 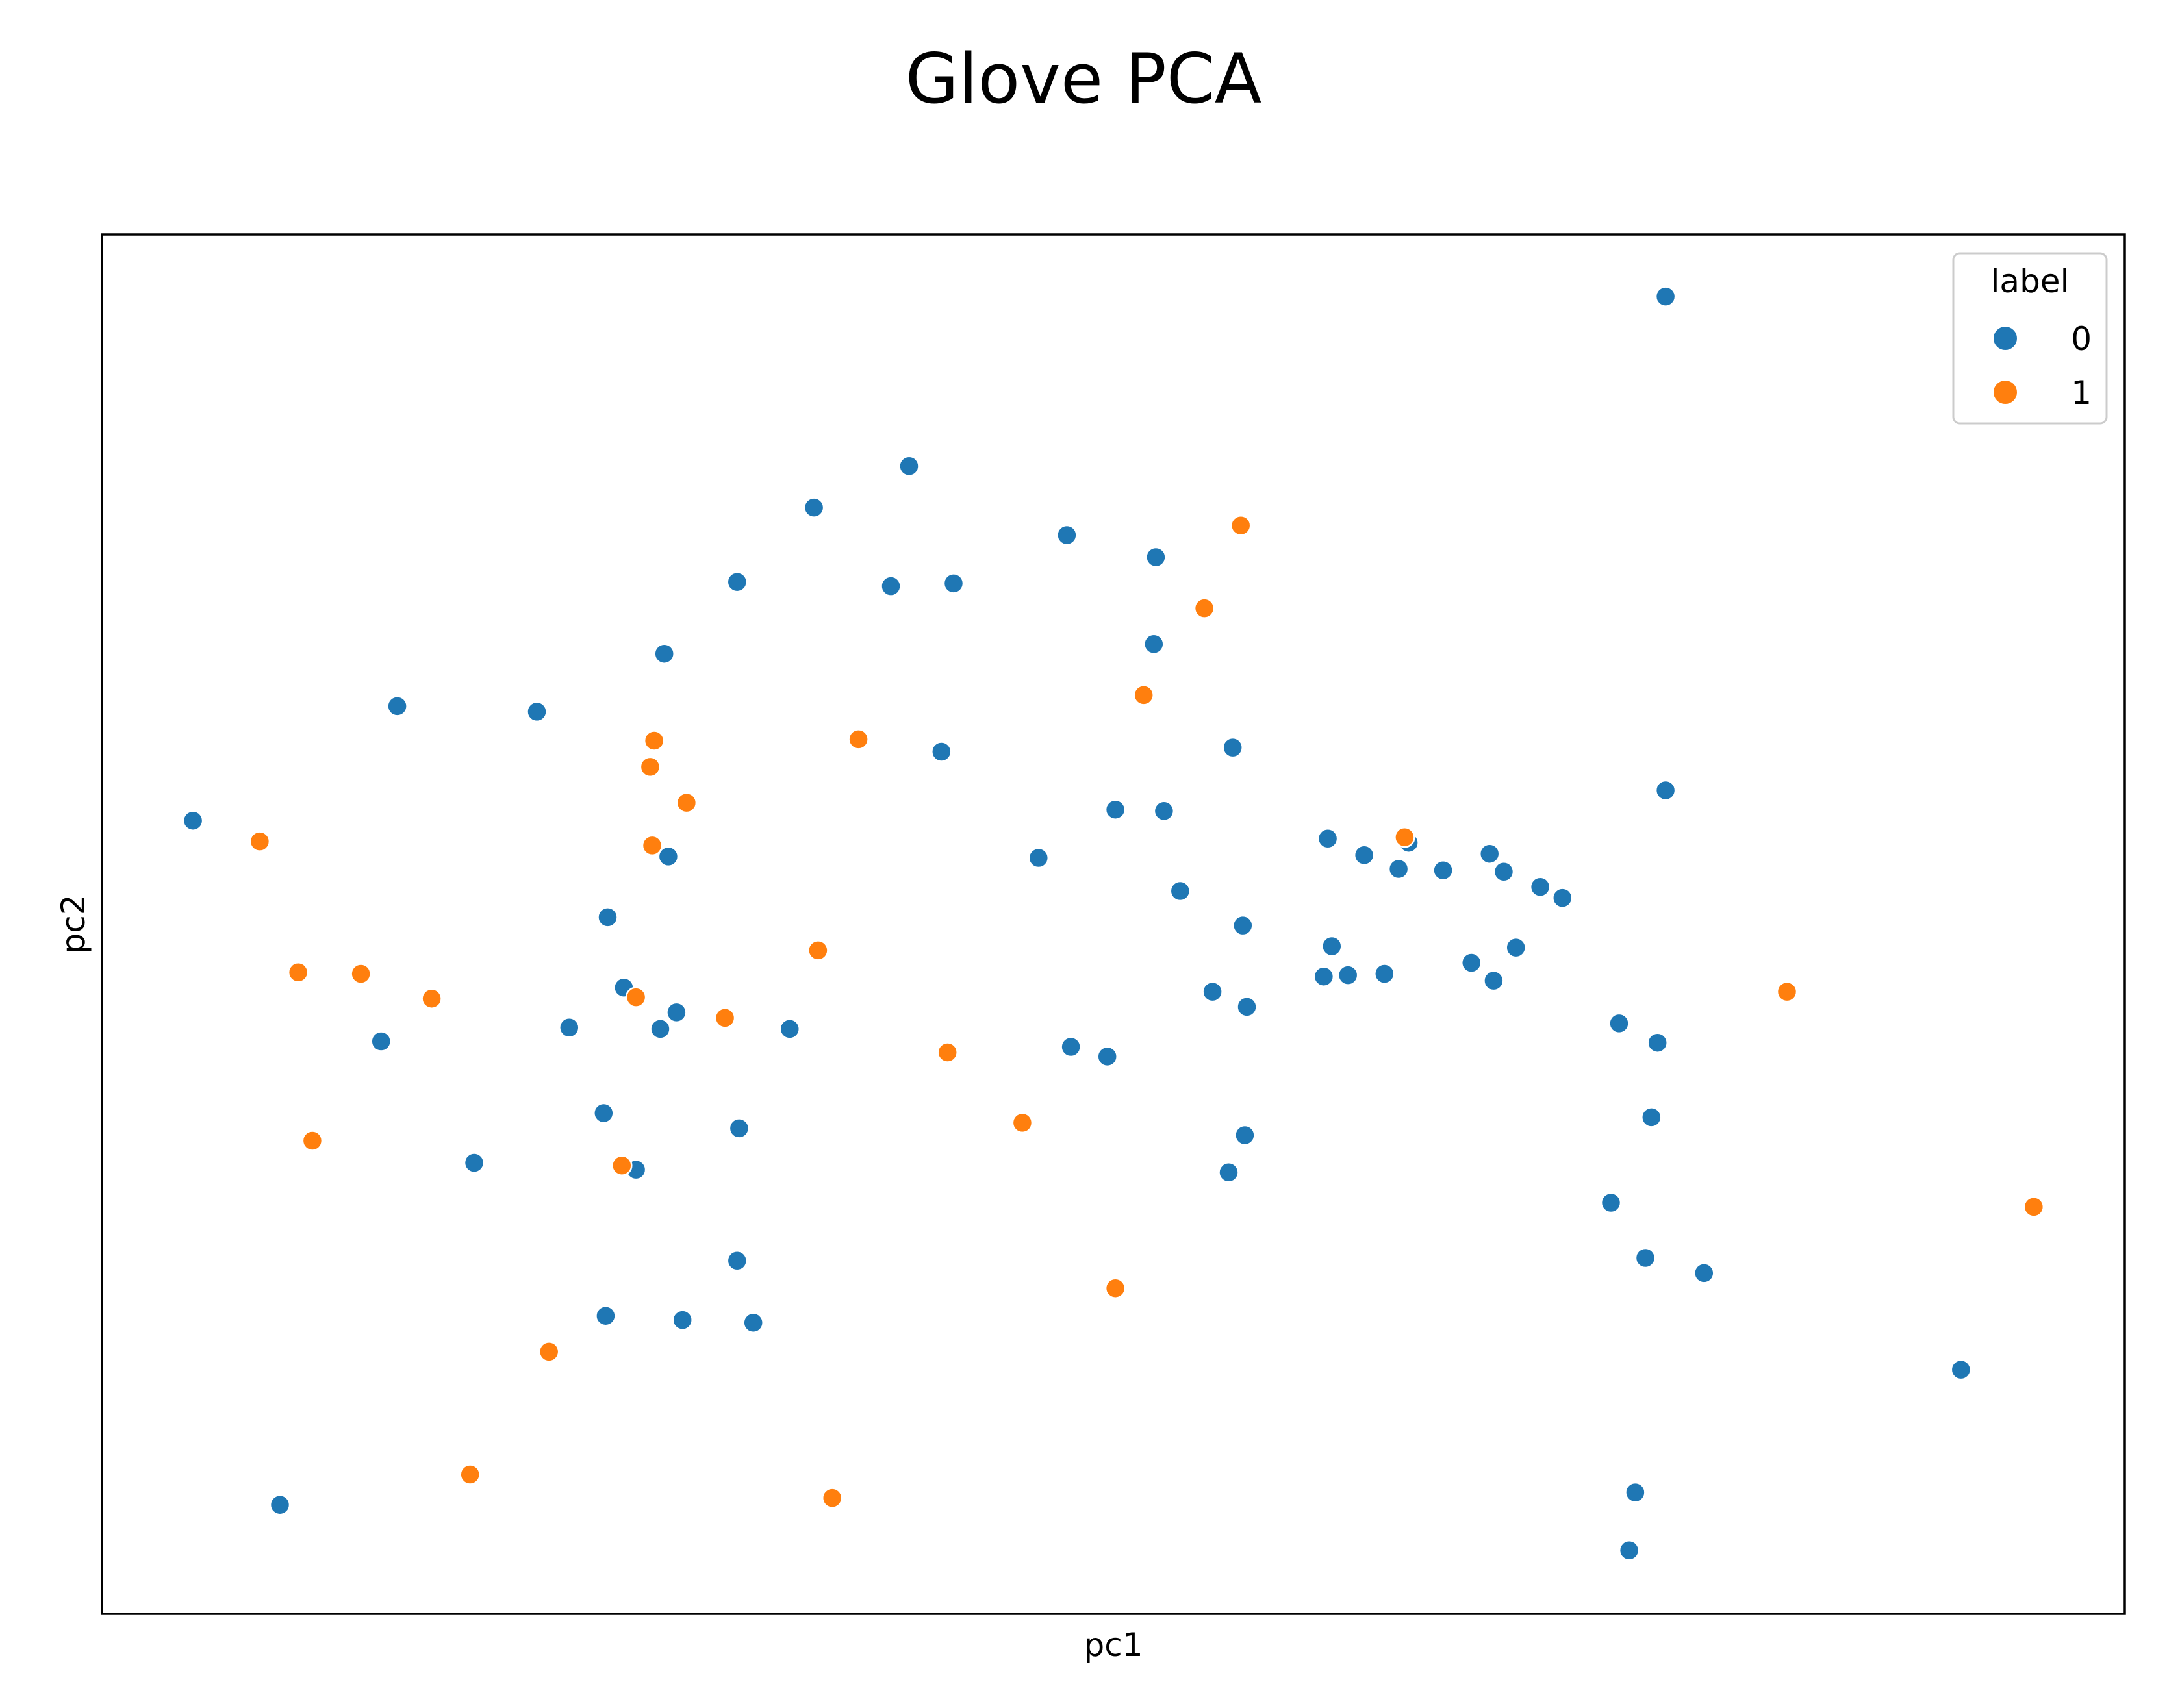 I want to click on legend-label-1: 1, so click(x=2081, y=393).